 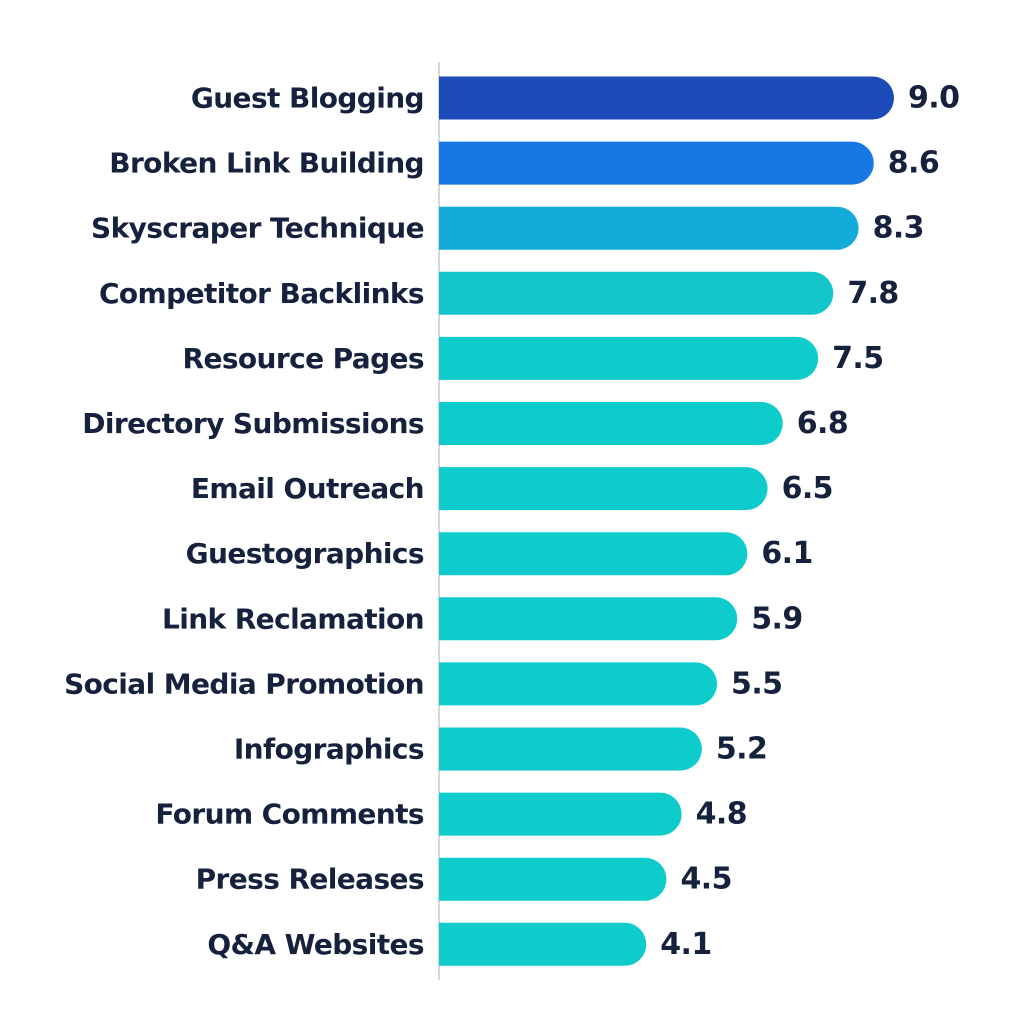 I want to click on value-label: 7.5, so click(x=857, y=358).